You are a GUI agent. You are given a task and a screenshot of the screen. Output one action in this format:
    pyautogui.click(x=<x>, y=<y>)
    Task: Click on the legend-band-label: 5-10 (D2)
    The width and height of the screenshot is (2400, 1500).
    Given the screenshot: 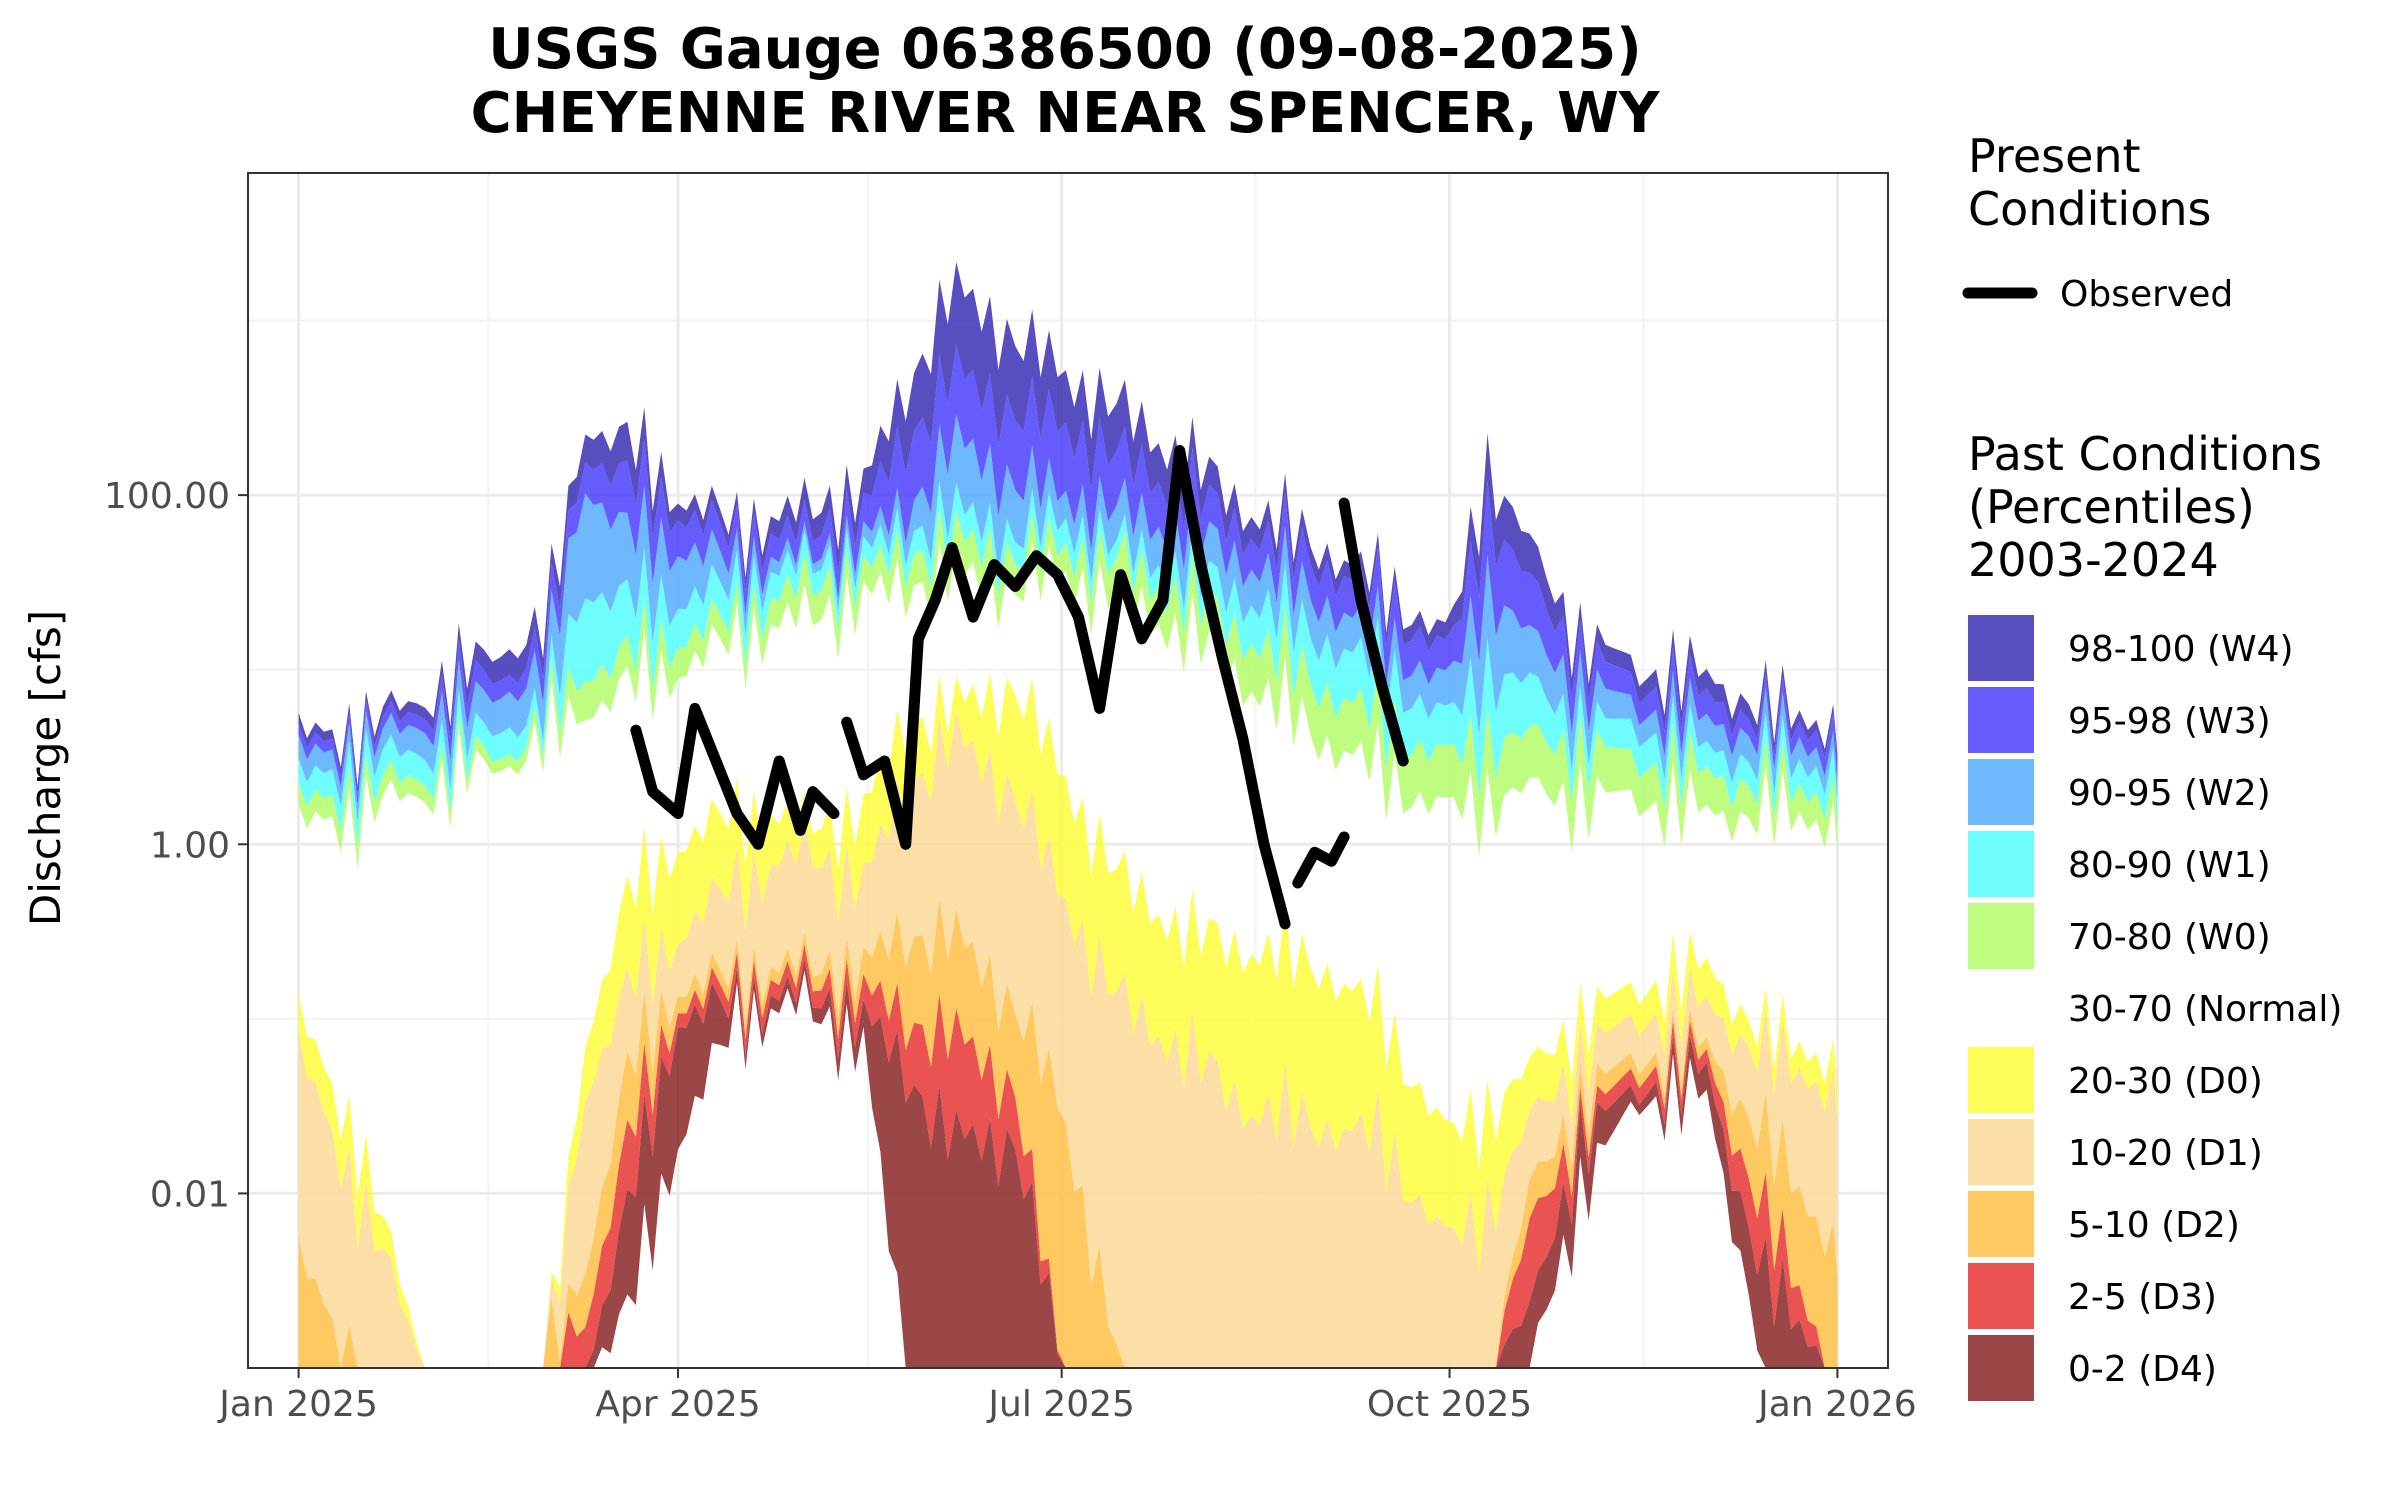 What is the action you would take?
    pyautogui.click(x=2154, y=1225)
    